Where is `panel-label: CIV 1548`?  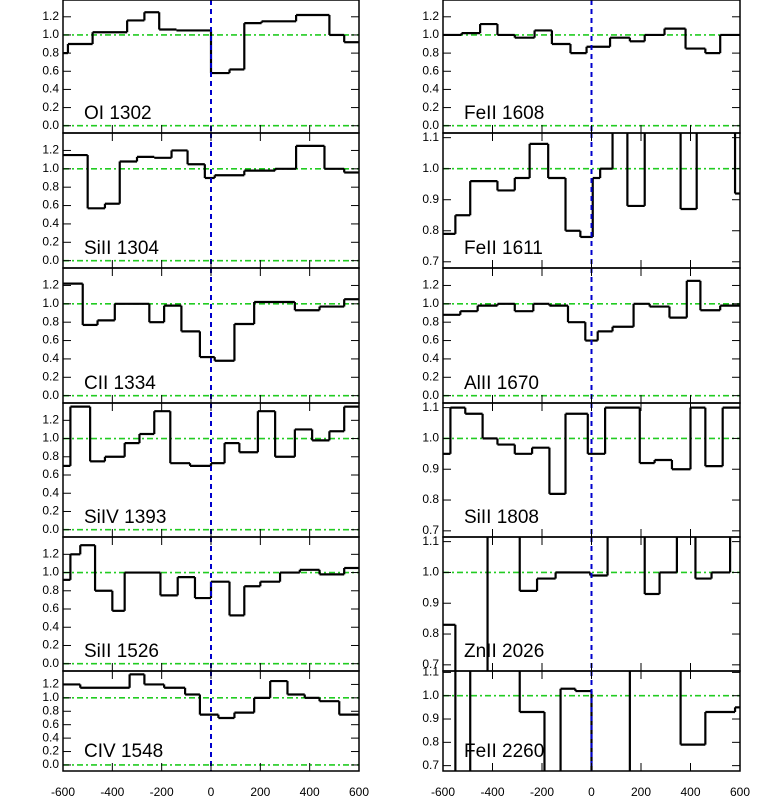 panel-label: CIV 1548 is located at coordinates (123, 751).